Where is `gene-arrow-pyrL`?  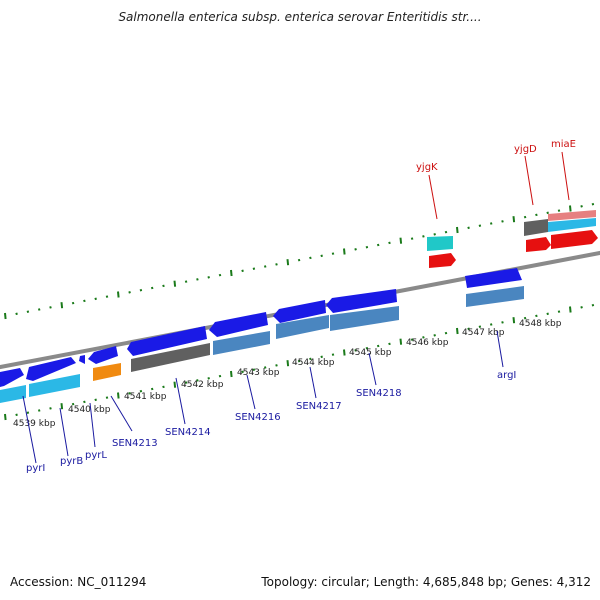 gene-arrow-pyrL is located at coordinates (103, 355).